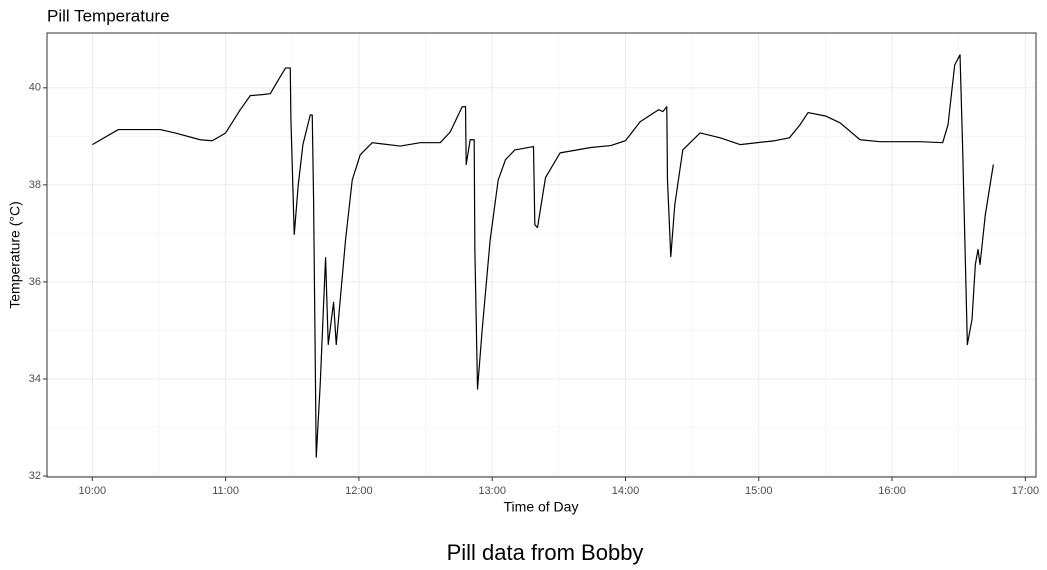  Describe the element at coordinates (492, 491) in the screenshot. I see `x-tick-label: 13:00` at that location.